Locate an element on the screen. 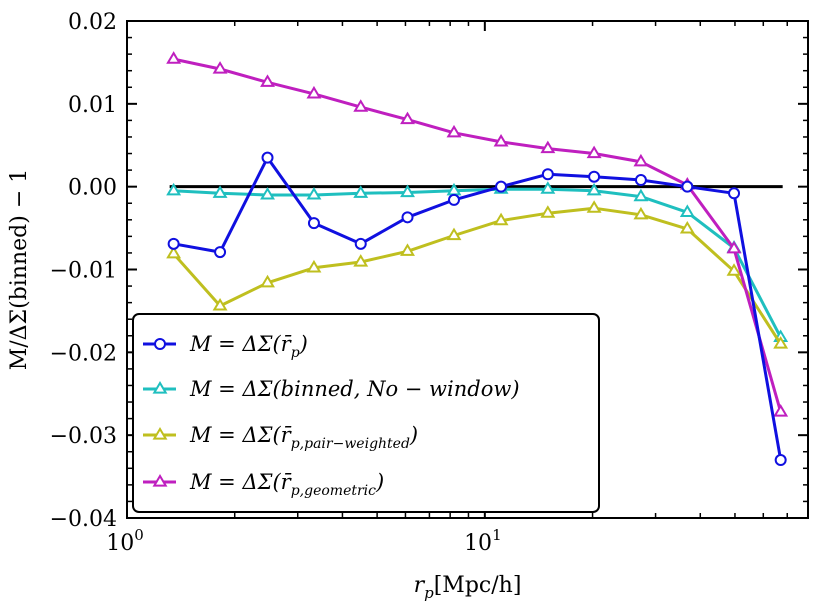 The image size is (830, 604). legend-label: M = ΔΣ(r̄p,geometric) is located at coordinates (286, 484).